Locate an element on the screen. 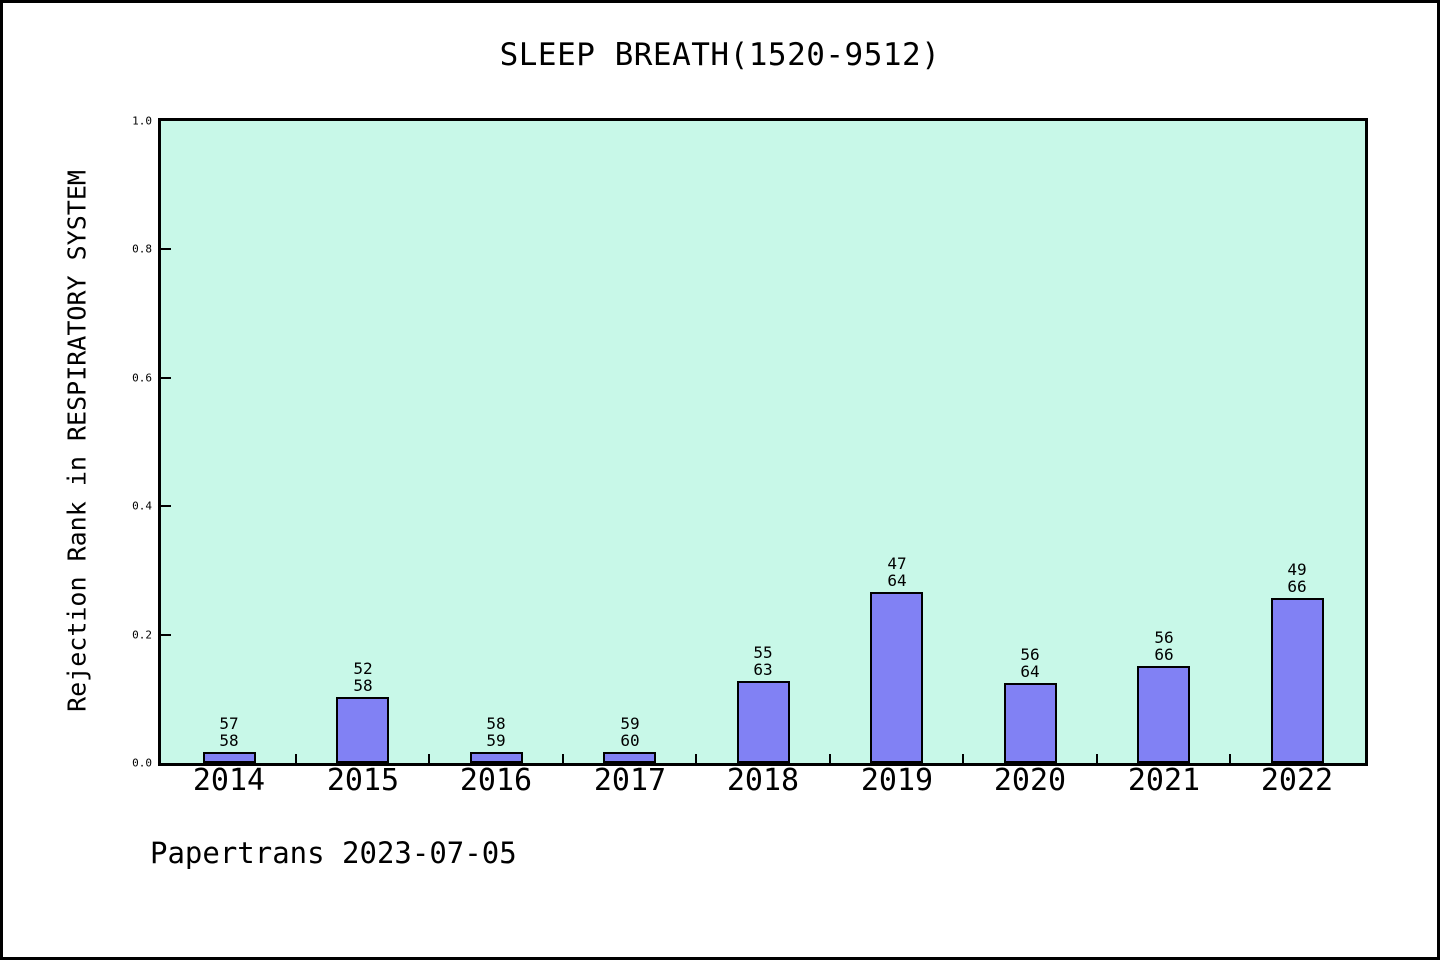  x-tick-label: 2021 is located at coordinates (1164, 780).